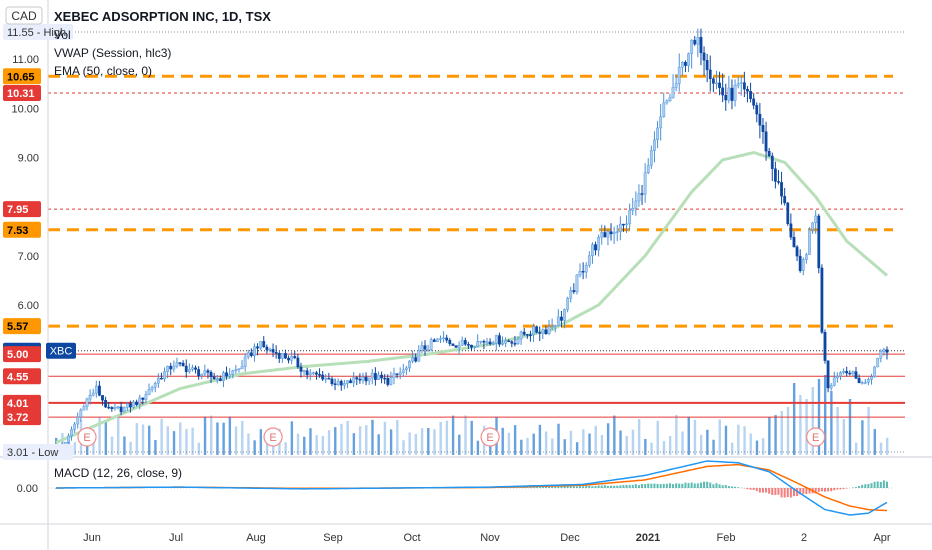  Describe the element at coordinates (256, 538) in the screenshot. I see `x-tick-label: Aug` at that location.